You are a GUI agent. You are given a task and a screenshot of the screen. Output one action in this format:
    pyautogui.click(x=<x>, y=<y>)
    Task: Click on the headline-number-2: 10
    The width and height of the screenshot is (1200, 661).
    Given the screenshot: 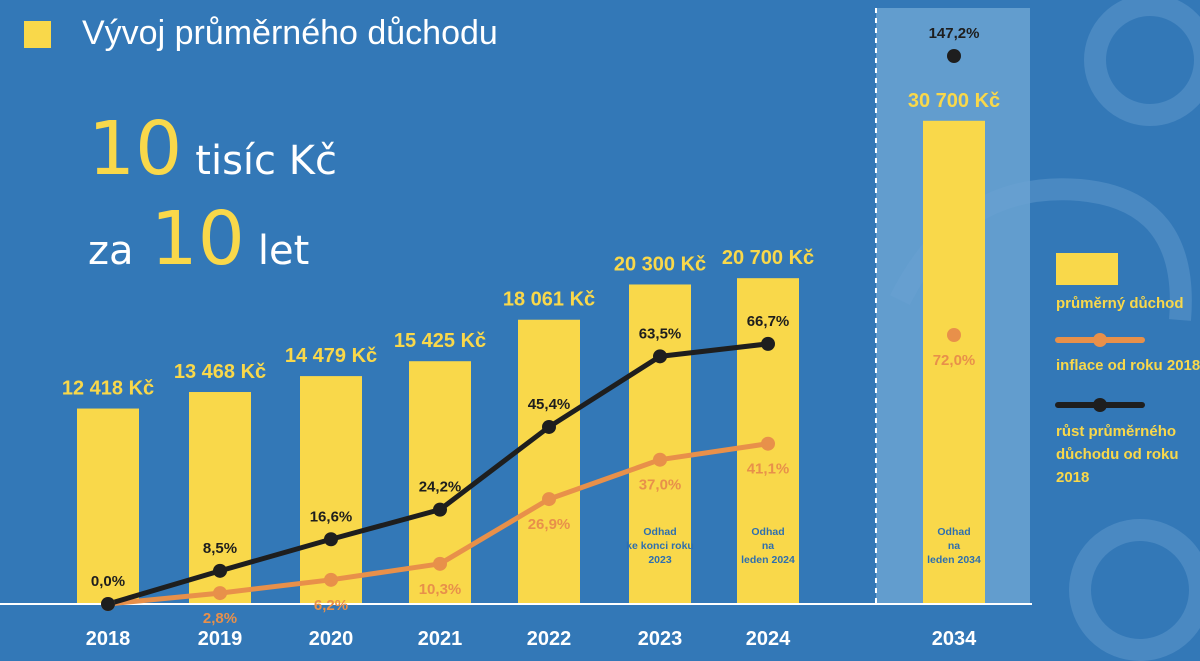 What is the action you would take?
    pyautogui.click(x=197, y=239)
    